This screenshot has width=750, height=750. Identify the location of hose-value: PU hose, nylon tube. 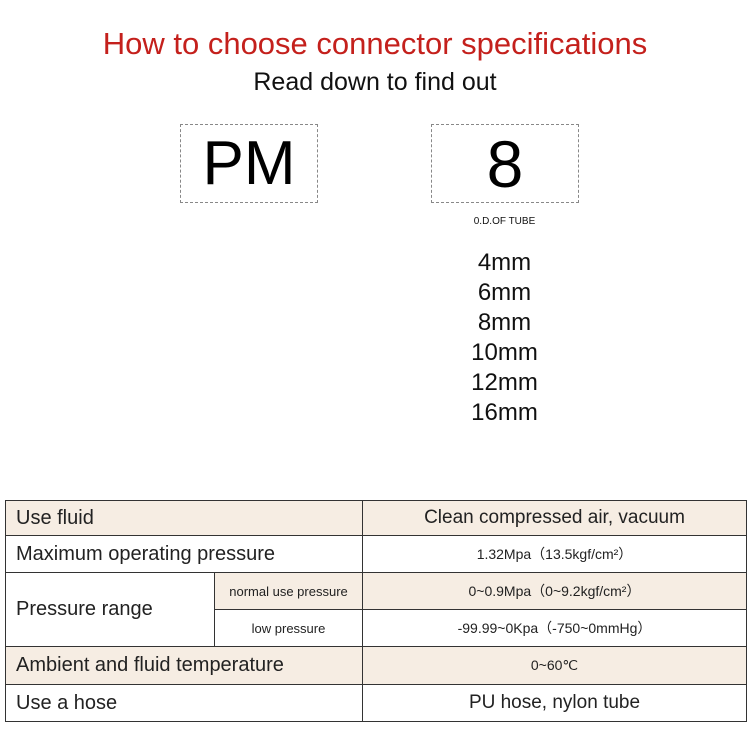
(554, 703).